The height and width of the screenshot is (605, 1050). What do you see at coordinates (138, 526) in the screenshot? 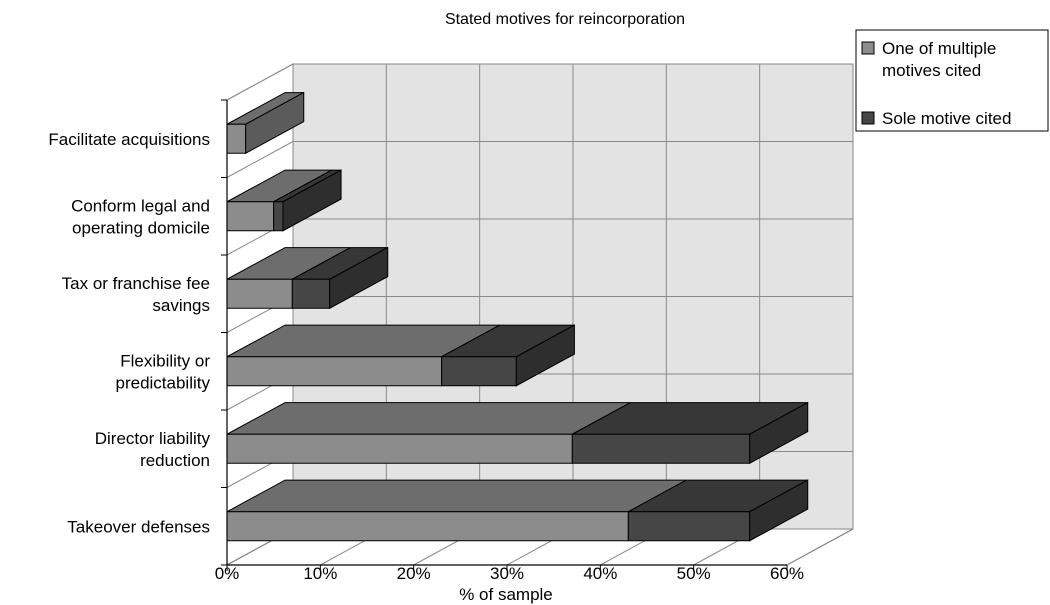
I see `category-label: Takeover defenses` at bounding box center [138, 526].